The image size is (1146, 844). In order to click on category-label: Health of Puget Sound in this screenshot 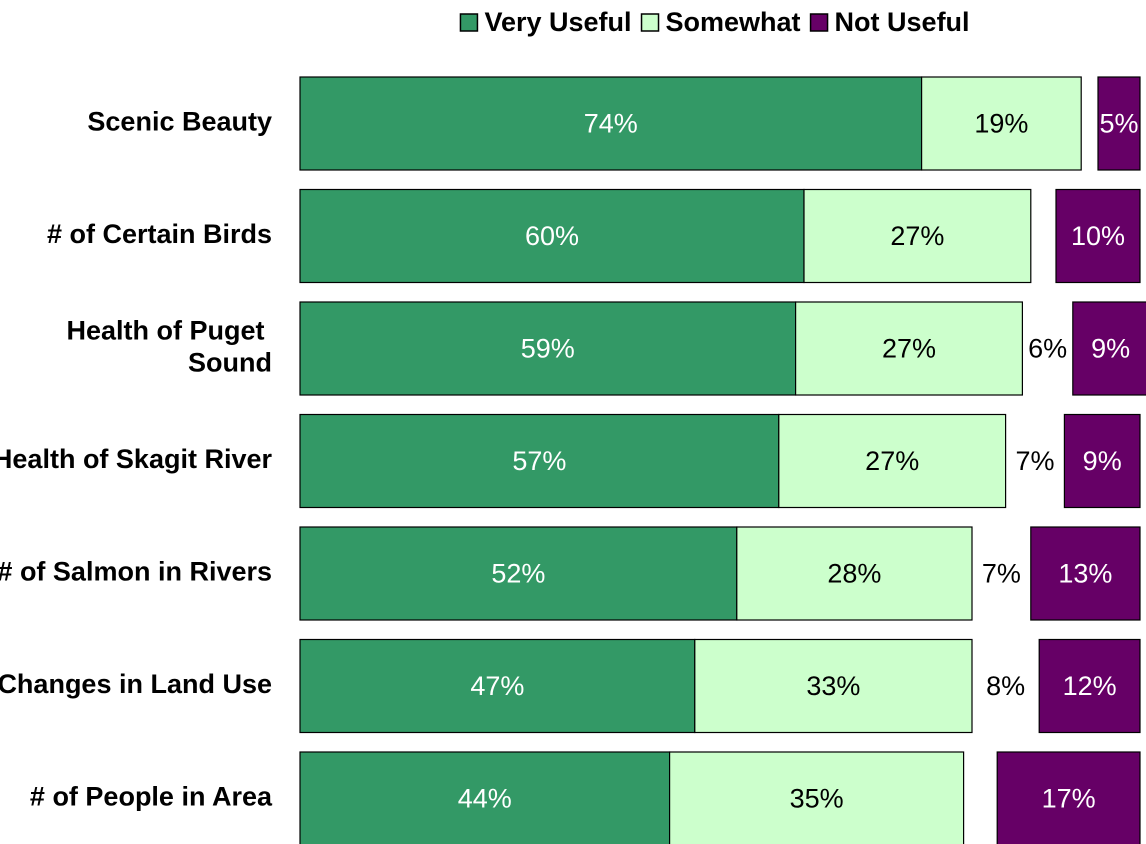, I will do `click(169, 347)`.